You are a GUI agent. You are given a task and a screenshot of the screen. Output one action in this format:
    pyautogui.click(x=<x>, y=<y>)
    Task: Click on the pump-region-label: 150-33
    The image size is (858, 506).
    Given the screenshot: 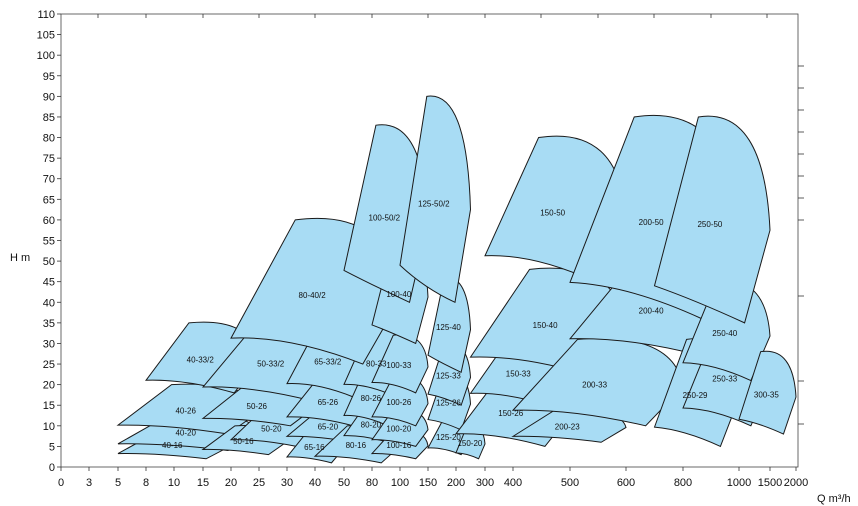 What is the action you would take?
    pyautogui.click(x=518, y=374)
    